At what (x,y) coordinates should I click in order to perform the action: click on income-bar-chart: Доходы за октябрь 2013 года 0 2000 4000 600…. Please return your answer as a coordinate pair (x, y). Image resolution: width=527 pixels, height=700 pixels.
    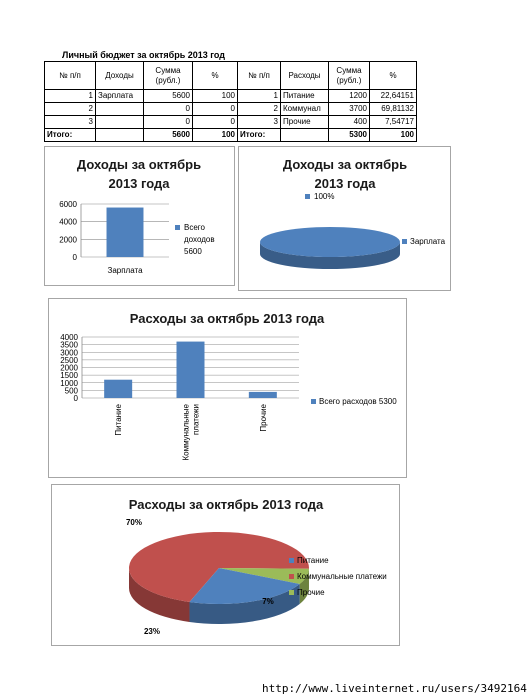
    Looking at the image, I should click on (139, 216).